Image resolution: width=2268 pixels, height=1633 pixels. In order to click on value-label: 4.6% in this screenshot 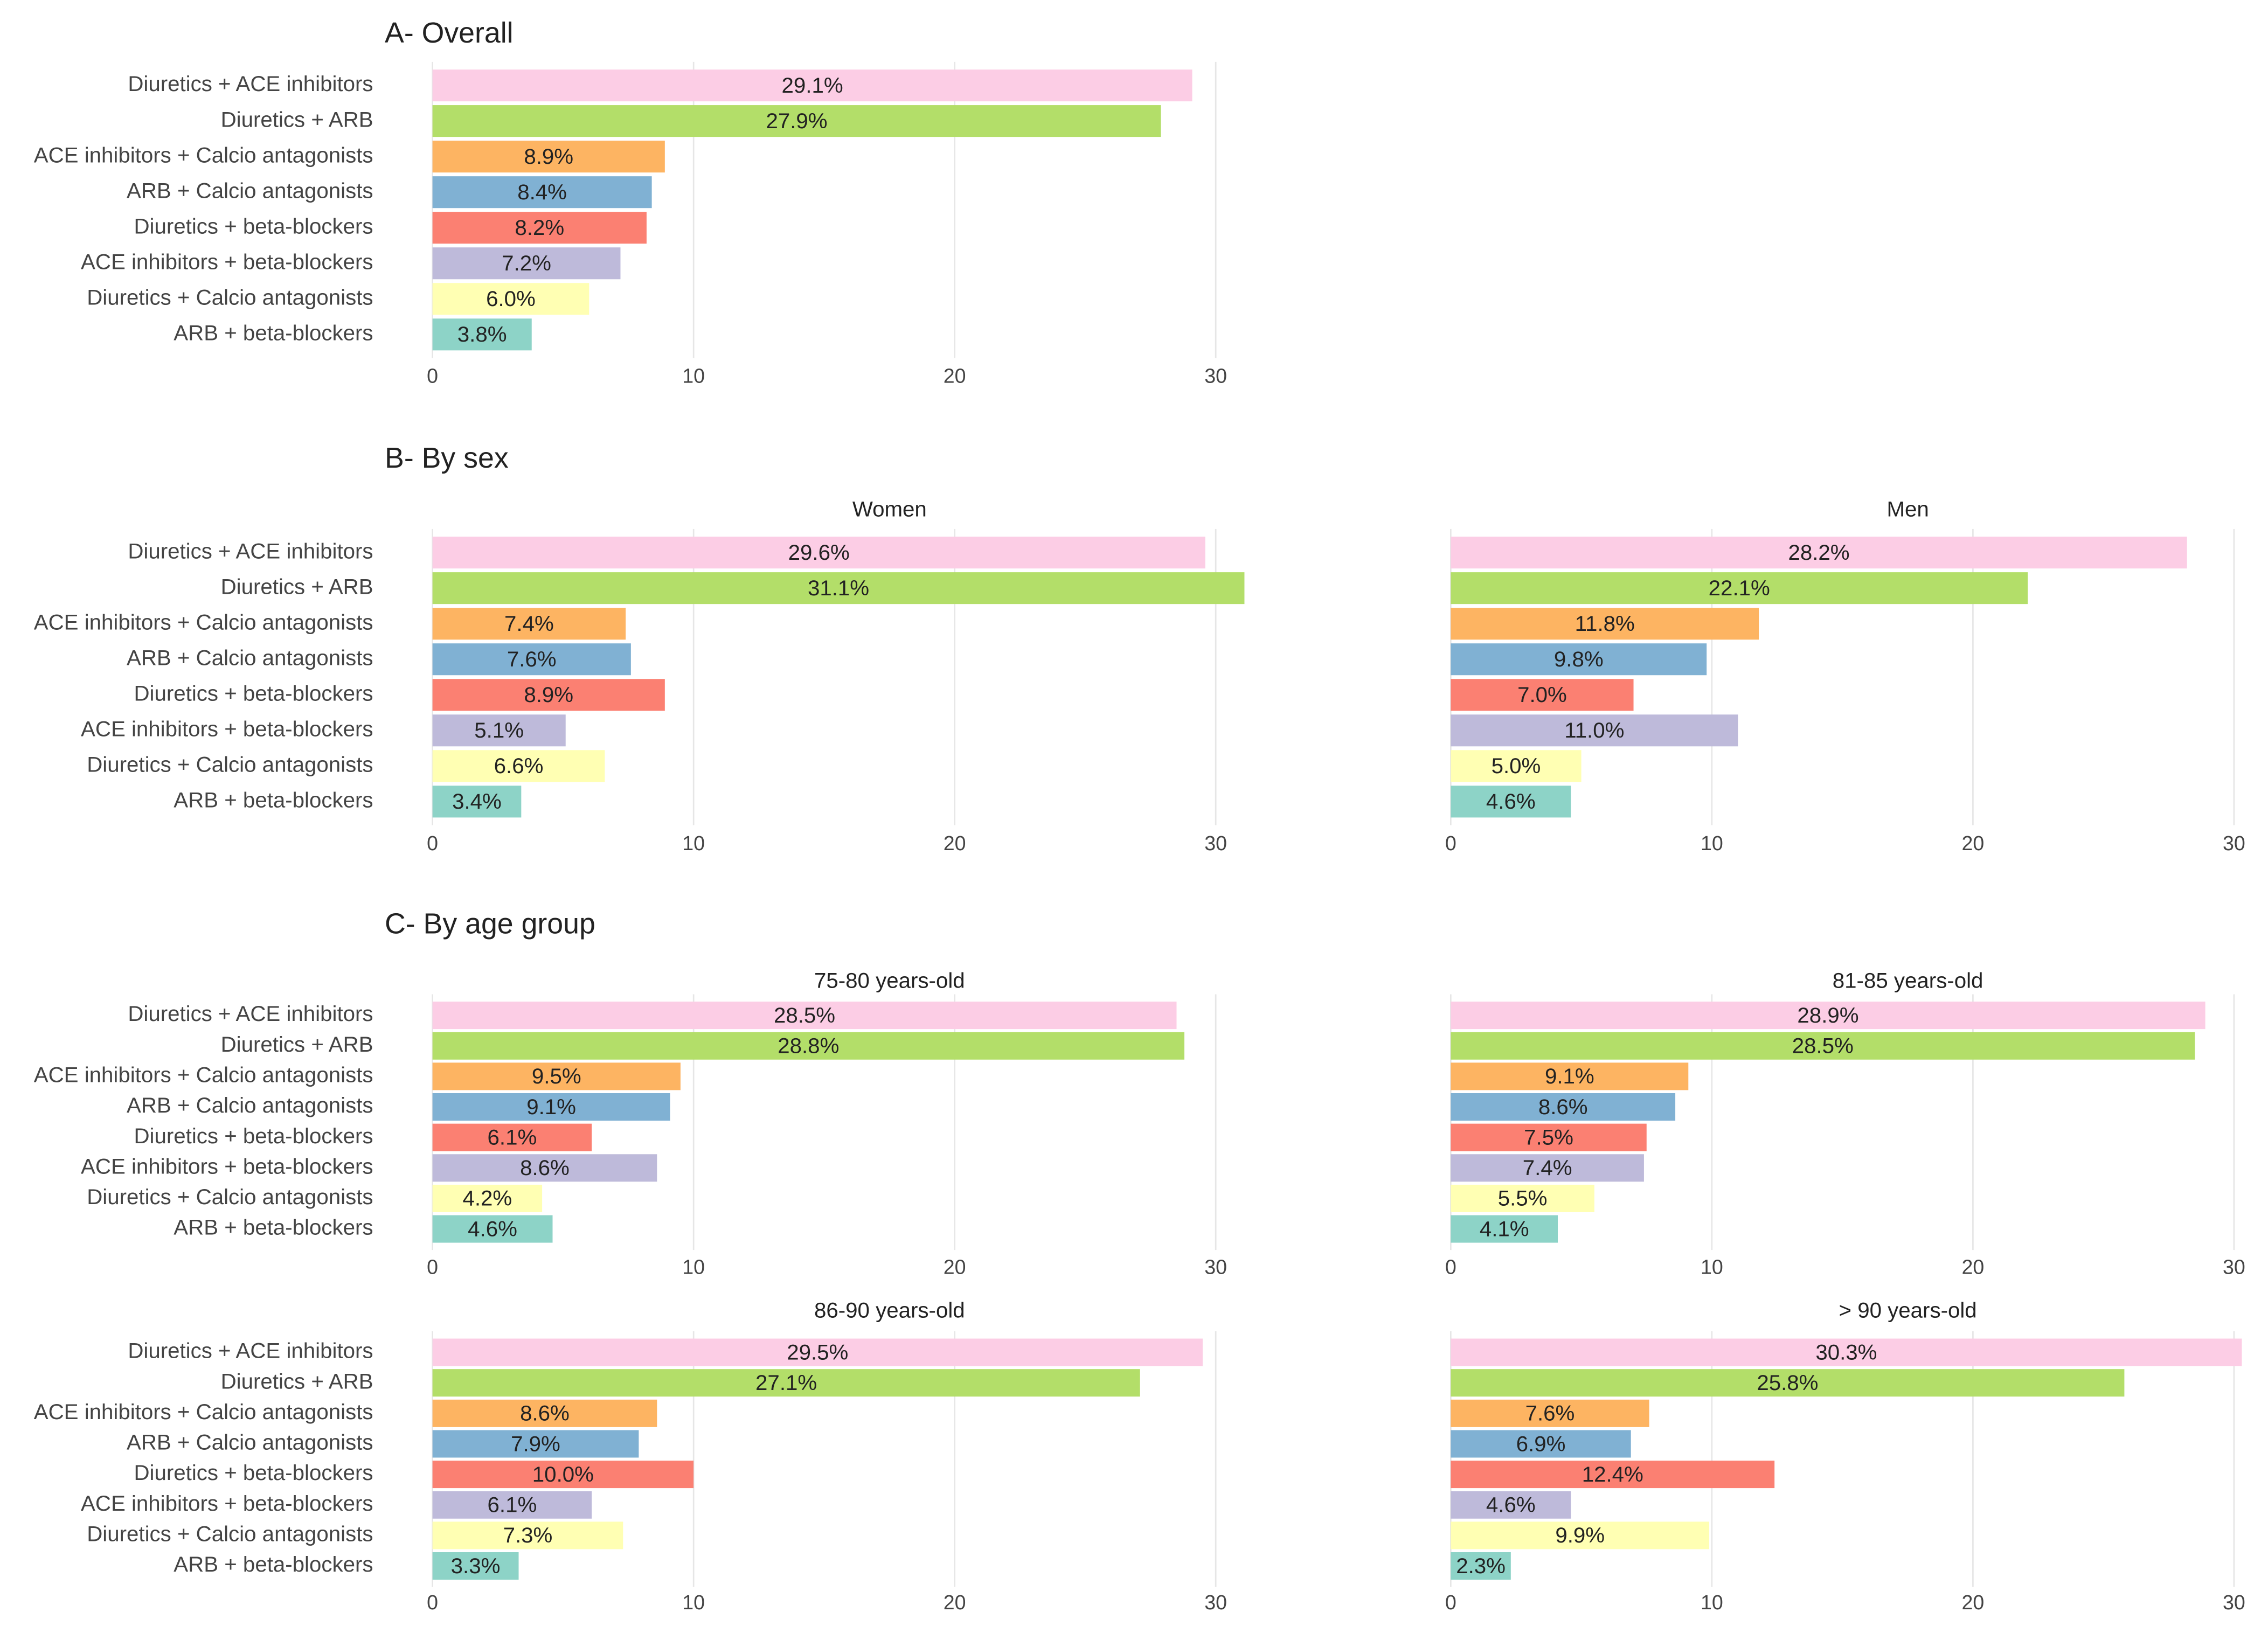, I will do `click(492, 1229)`.